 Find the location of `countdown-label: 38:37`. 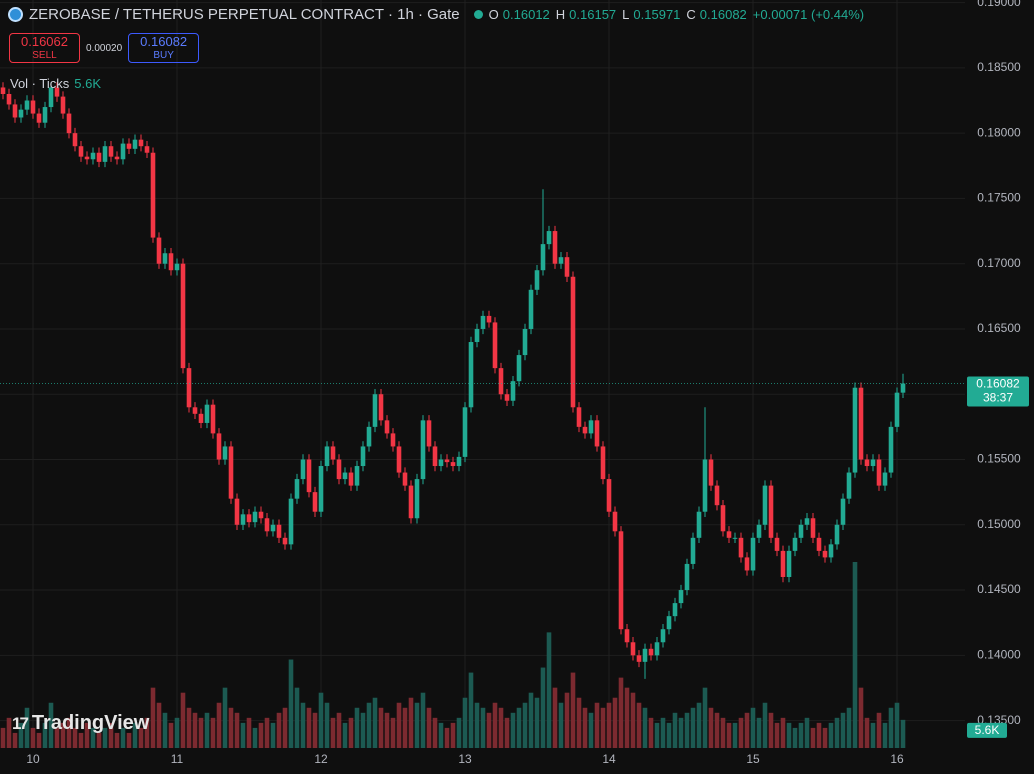

countdown-label: 38:37 is located at coordinates (998, 398).